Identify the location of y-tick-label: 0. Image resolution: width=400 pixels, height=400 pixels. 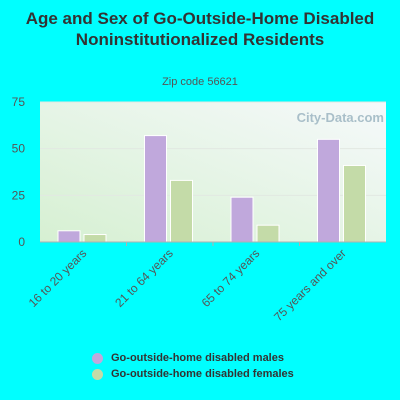
(21, 242).